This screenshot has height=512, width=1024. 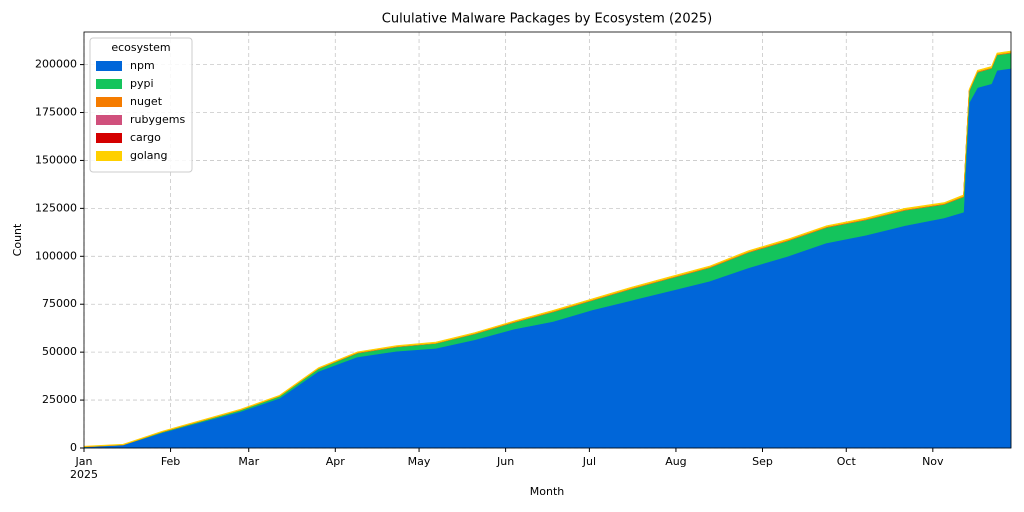 I want to click on y-tick-label: 25000, so click(x=59, y=399).